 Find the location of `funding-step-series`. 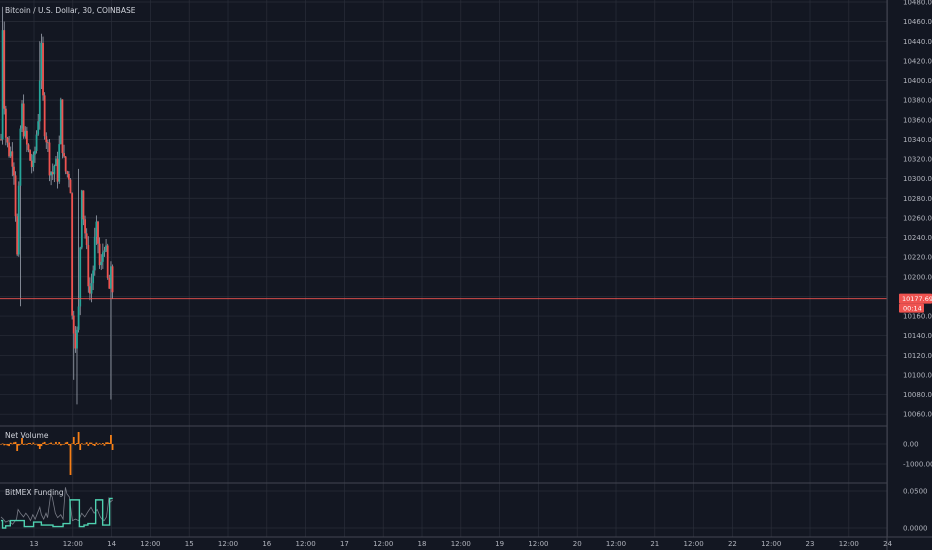

funding-step-series is located at coordinates (57, 513).